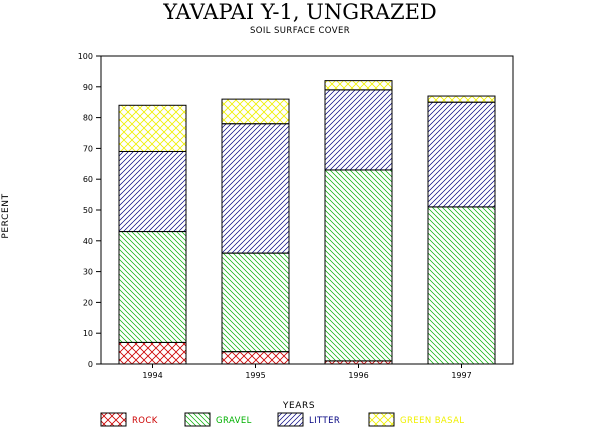 This screenshot has width=600, height=434. Describe the element at coordinates (358, 265) in the screenshot. I see `bar-segment-gravel-1996` at that location.